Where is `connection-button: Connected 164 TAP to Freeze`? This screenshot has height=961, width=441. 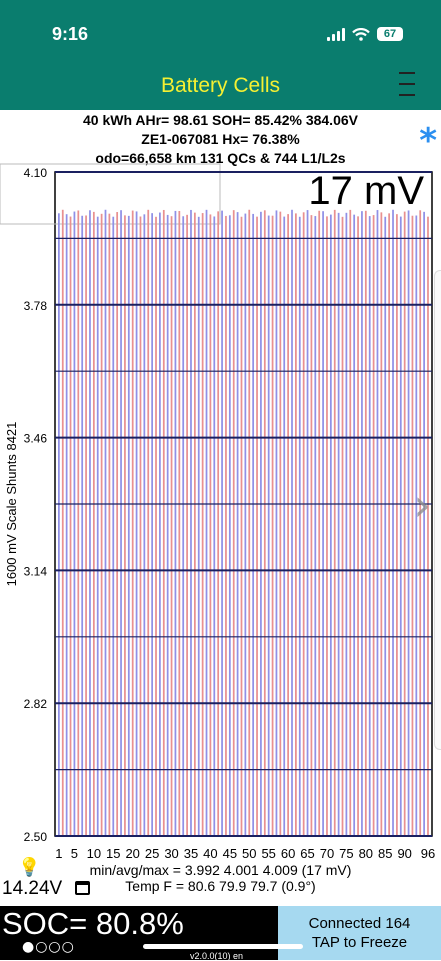
connection-button: Connected 164 TAP to Freeze is located at coordinates (359, 933).